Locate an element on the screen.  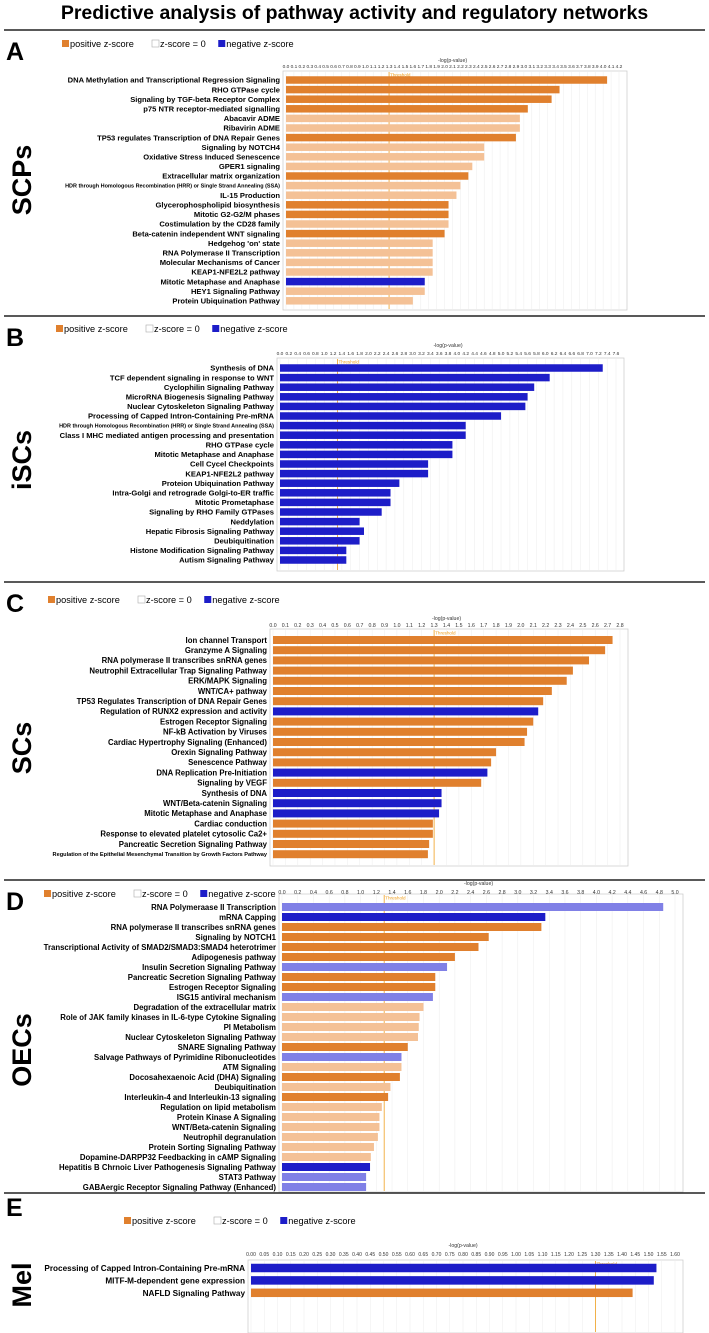
panel-b-tick-label: 3.0 is located at coordinates (412, 354).